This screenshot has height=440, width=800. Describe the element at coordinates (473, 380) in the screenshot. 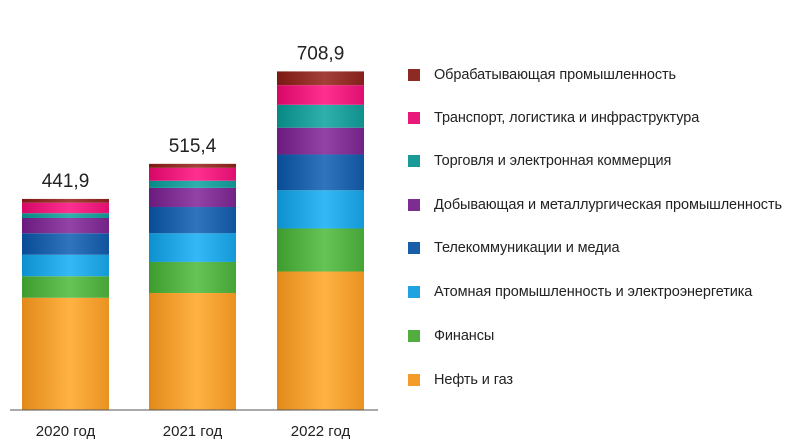

I see `legend-label: Нефть и газ` at that location.